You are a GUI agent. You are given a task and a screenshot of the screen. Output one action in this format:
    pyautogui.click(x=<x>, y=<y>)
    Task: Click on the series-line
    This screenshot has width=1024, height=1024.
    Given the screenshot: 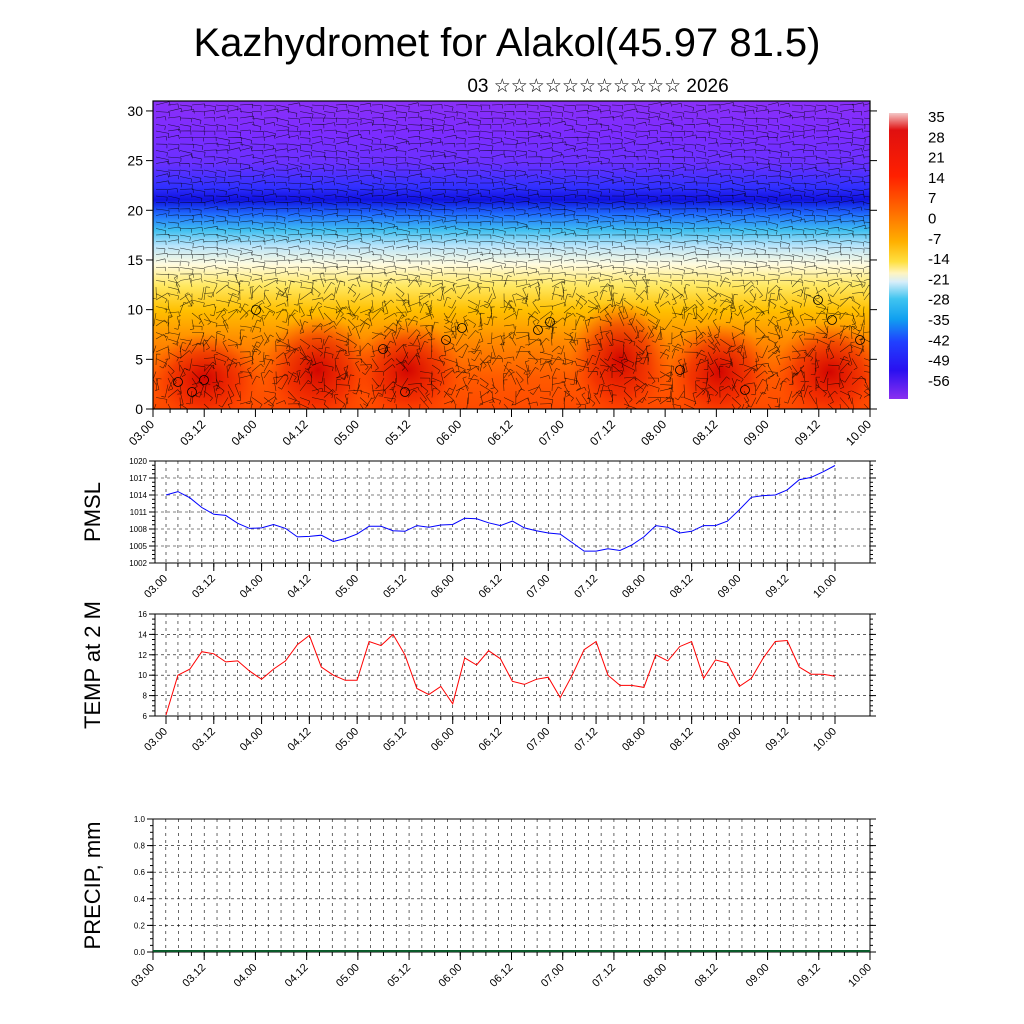 What is the action you would take?
    pyautogui.click(x=500, y=674)
    